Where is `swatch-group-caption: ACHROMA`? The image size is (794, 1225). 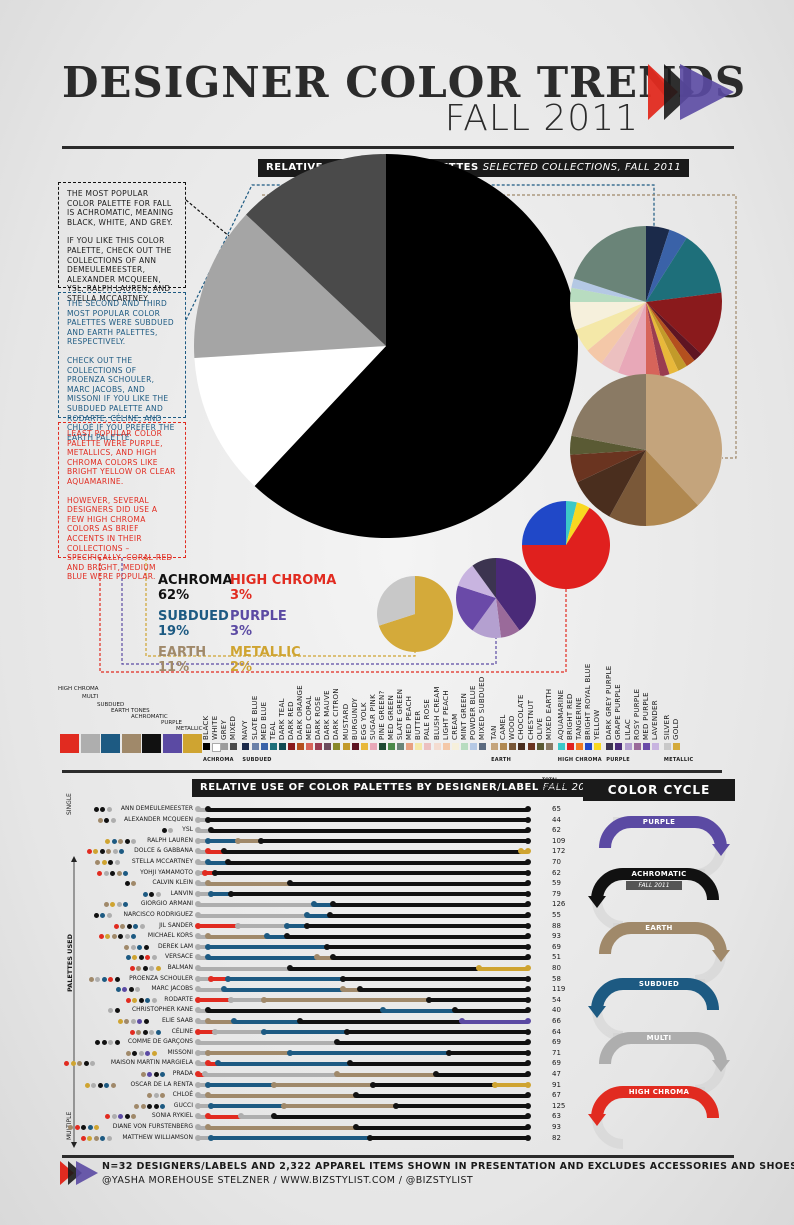 swatch-group-caption: ACHROMA is located at coordinates (218, 760).